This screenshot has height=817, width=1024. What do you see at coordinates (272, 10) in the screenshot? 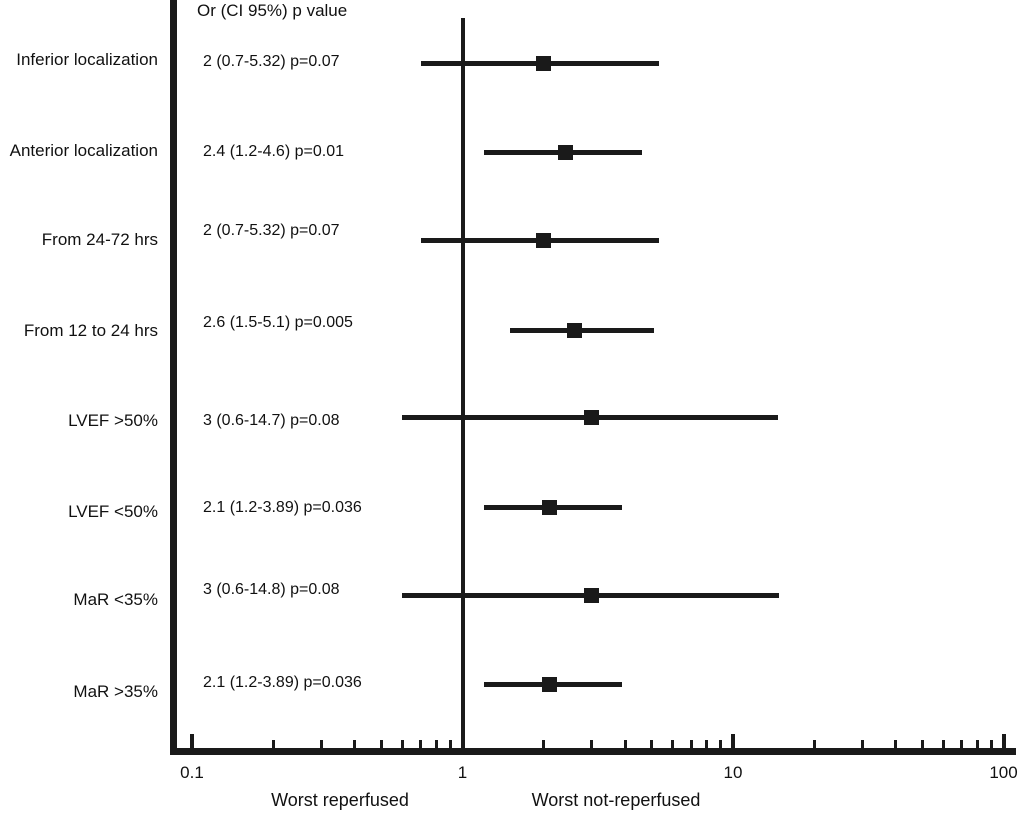
I see `column-header-or-ci-pvalue: Or (CI 95%) p value` at bounding box center [272, 10].